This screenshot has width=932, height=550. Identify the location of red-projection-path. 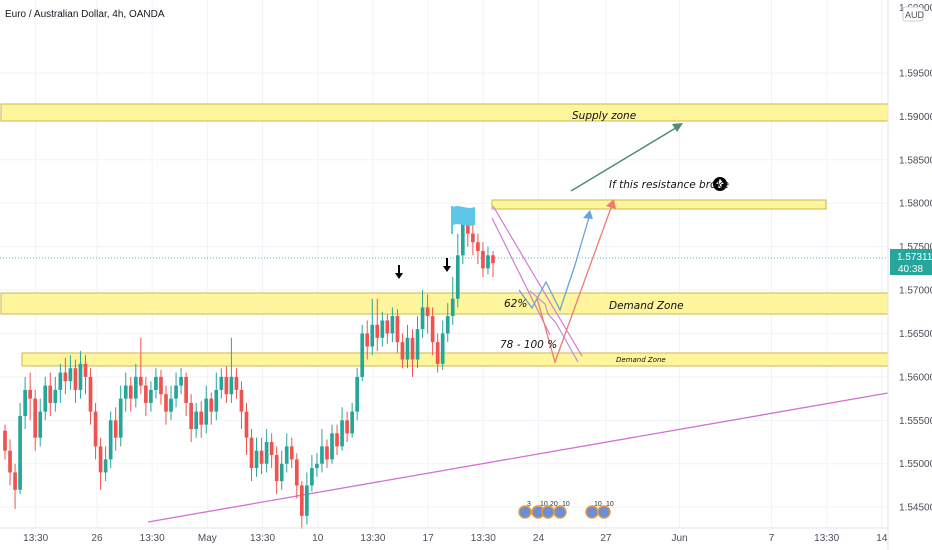
(574, 284).